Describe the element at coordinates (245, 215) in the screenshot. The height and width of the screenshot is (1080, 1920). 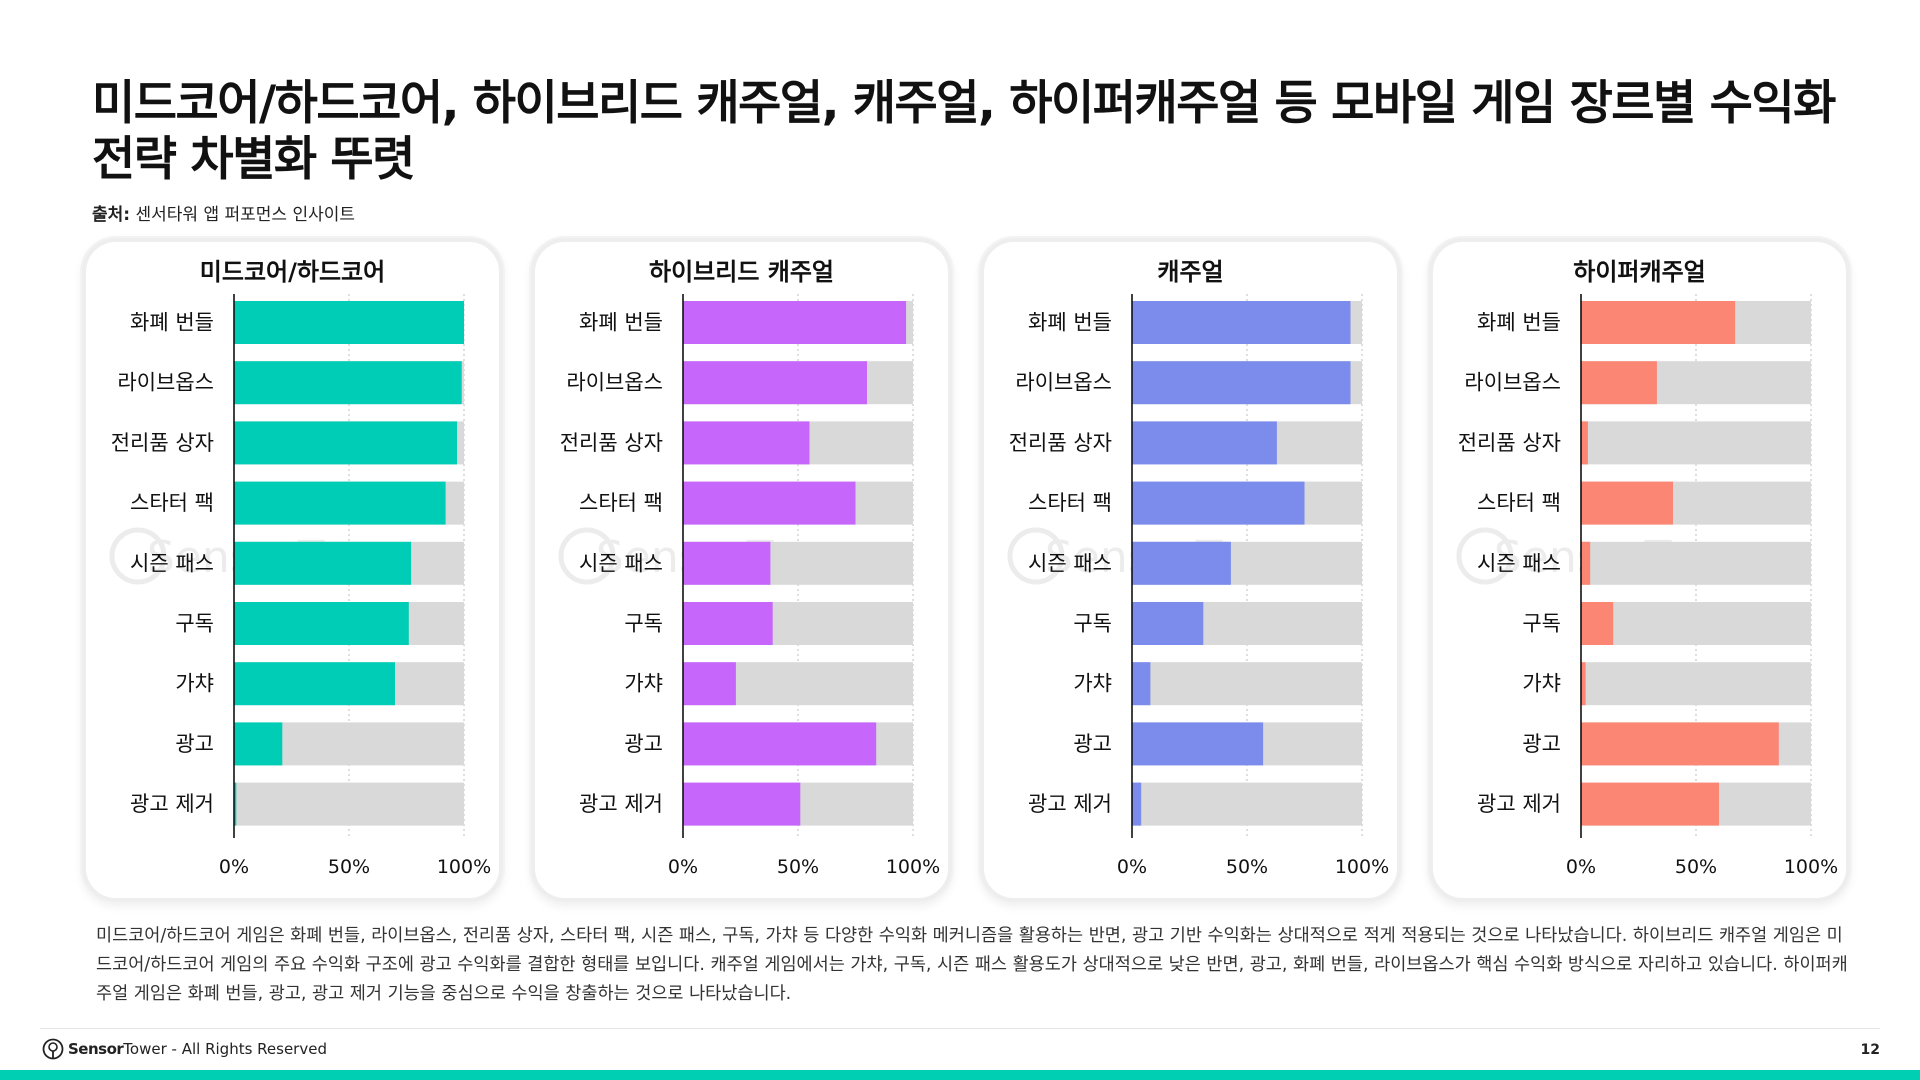
I see `source-text: 센서타워 앱 퍼포먼스 인사이트` at that location.